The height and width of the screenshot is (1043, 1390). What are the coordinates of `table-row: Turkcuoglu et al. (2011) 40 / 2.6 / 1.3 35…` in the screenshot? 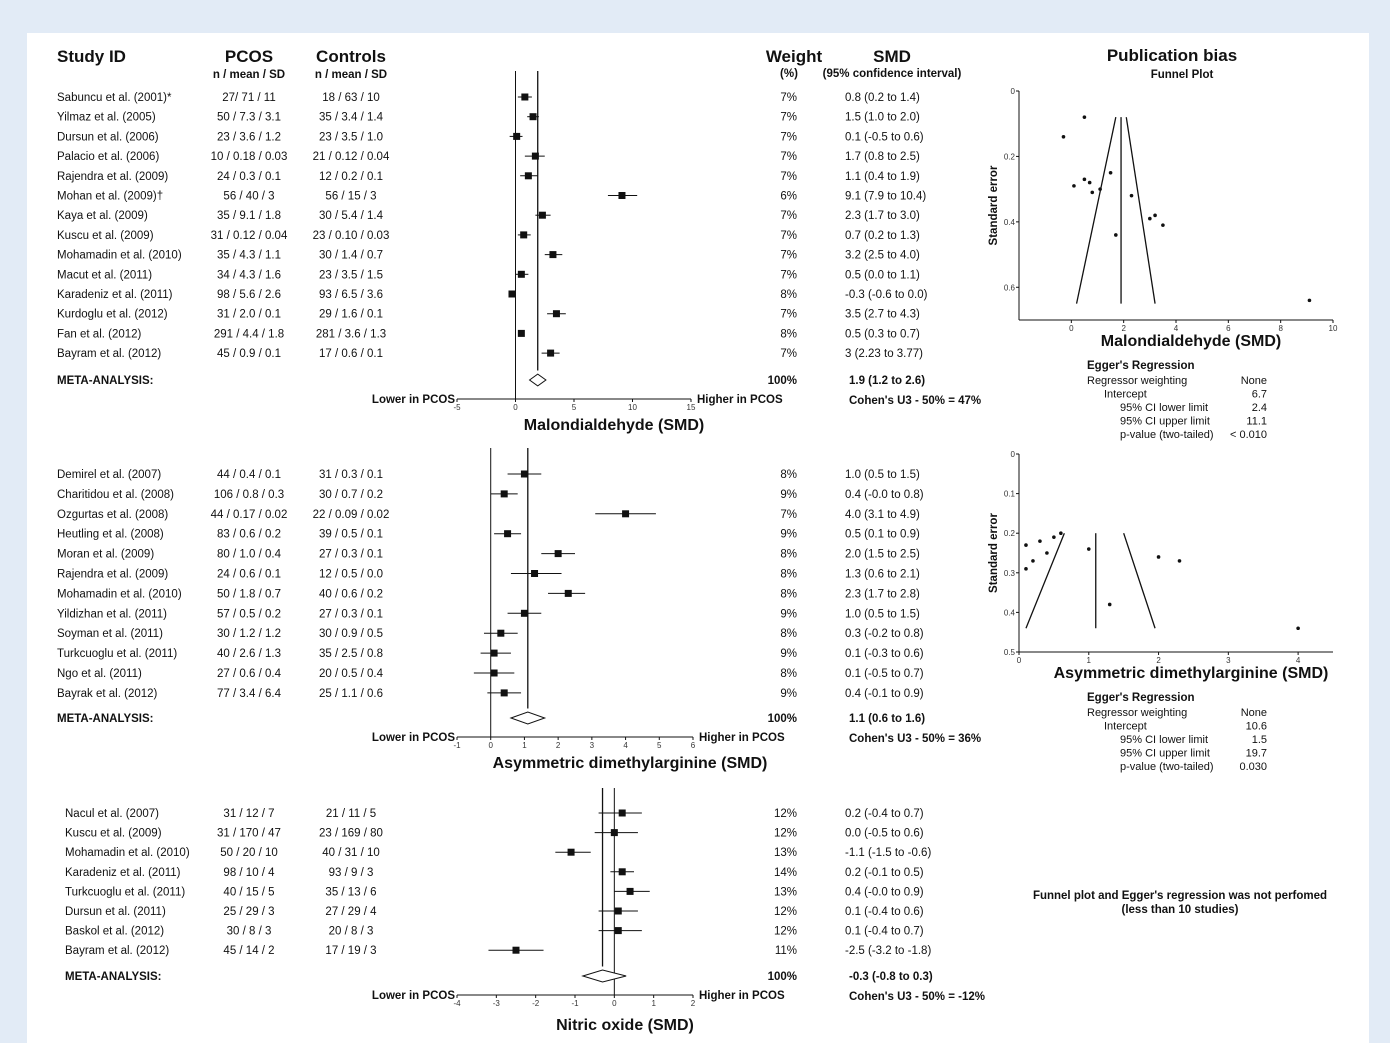 It's located at (490, 654).